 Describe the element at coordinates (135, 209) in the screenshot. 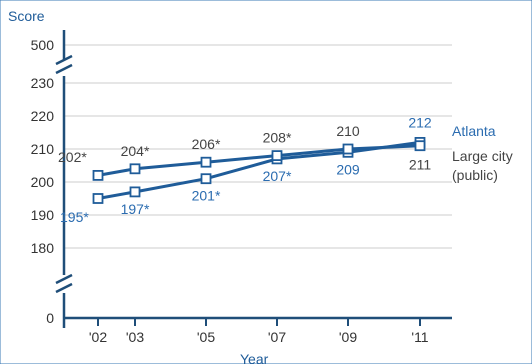

I see `data-label: 197*` at that location.